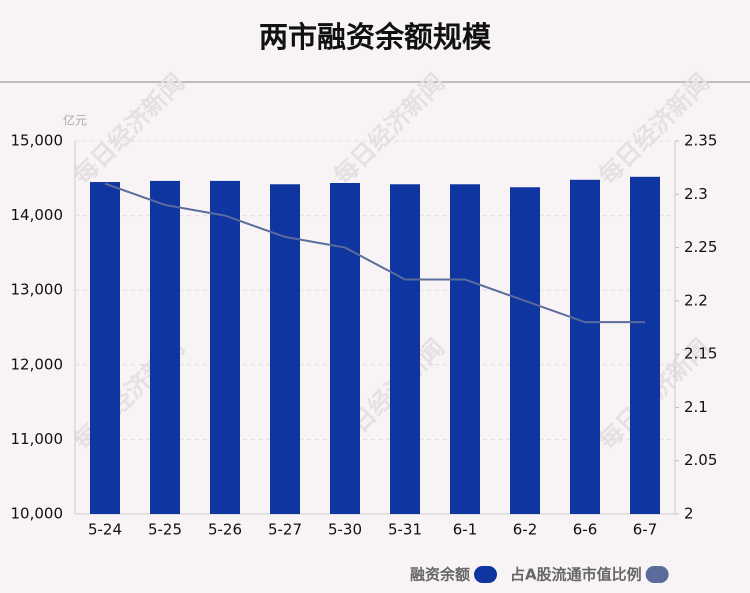 This screenshot has width=750, height=593. Describe the element at coordinates (375, 37) in the screenshot. I see `chart-title: 两市融资余额规模` at that location.